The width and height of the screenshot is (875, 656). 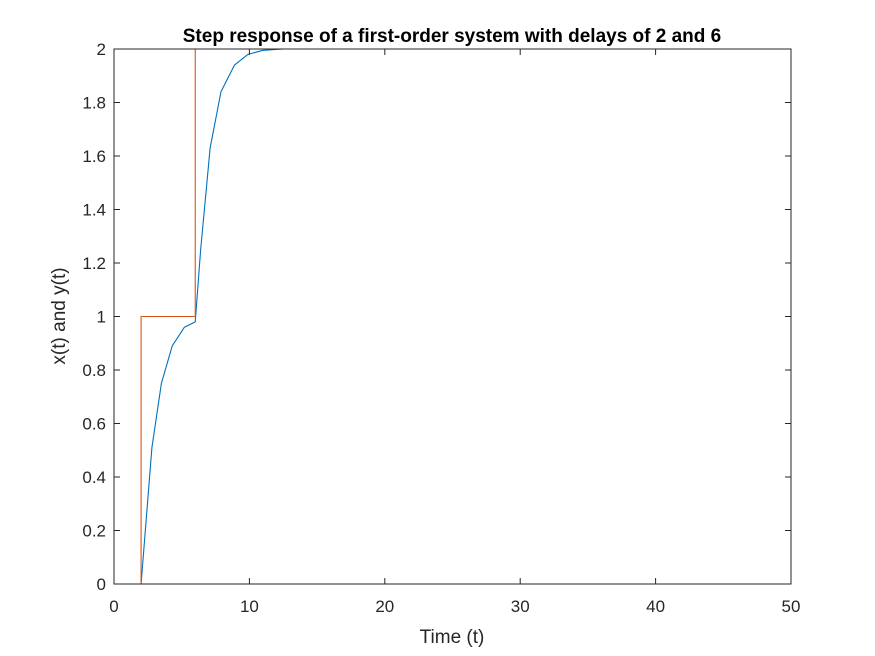 I want to click on x-tick-label: 30, so click(x=520, y=606).